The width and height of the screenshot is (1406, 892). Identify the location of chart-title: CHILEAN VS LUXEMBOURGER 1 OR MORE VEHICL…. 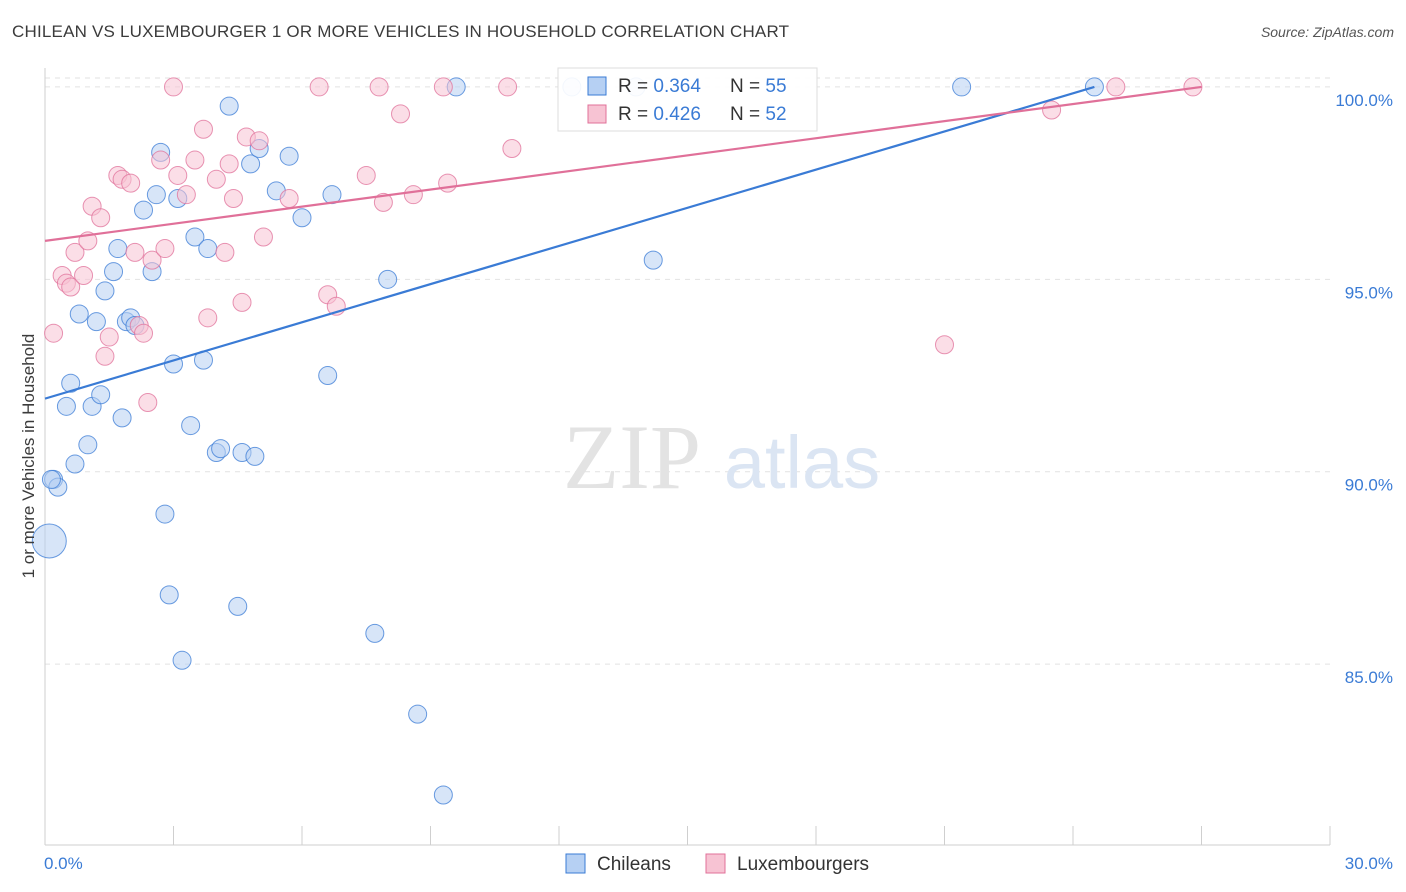
(401, 31).